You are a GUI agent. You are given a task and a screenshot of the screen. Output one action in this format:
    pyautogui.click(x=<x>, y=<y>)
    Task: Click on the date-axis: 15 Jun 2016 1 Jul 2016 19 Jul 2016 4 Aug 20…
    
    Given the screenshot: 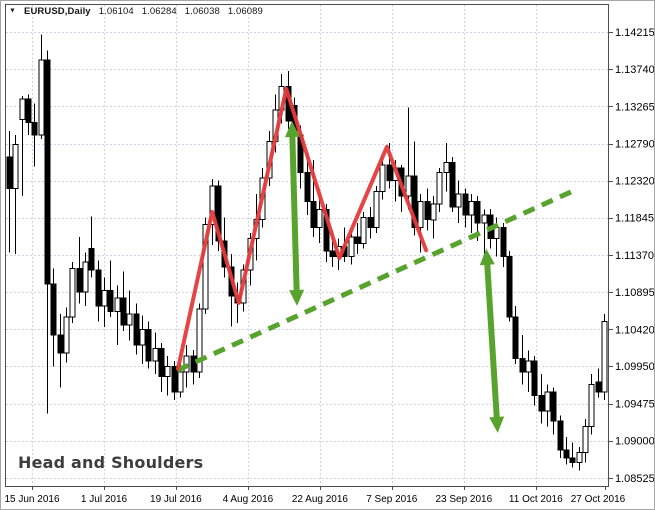 What is the action you would take?
    pyautogui.click(x=315, y=496)
    